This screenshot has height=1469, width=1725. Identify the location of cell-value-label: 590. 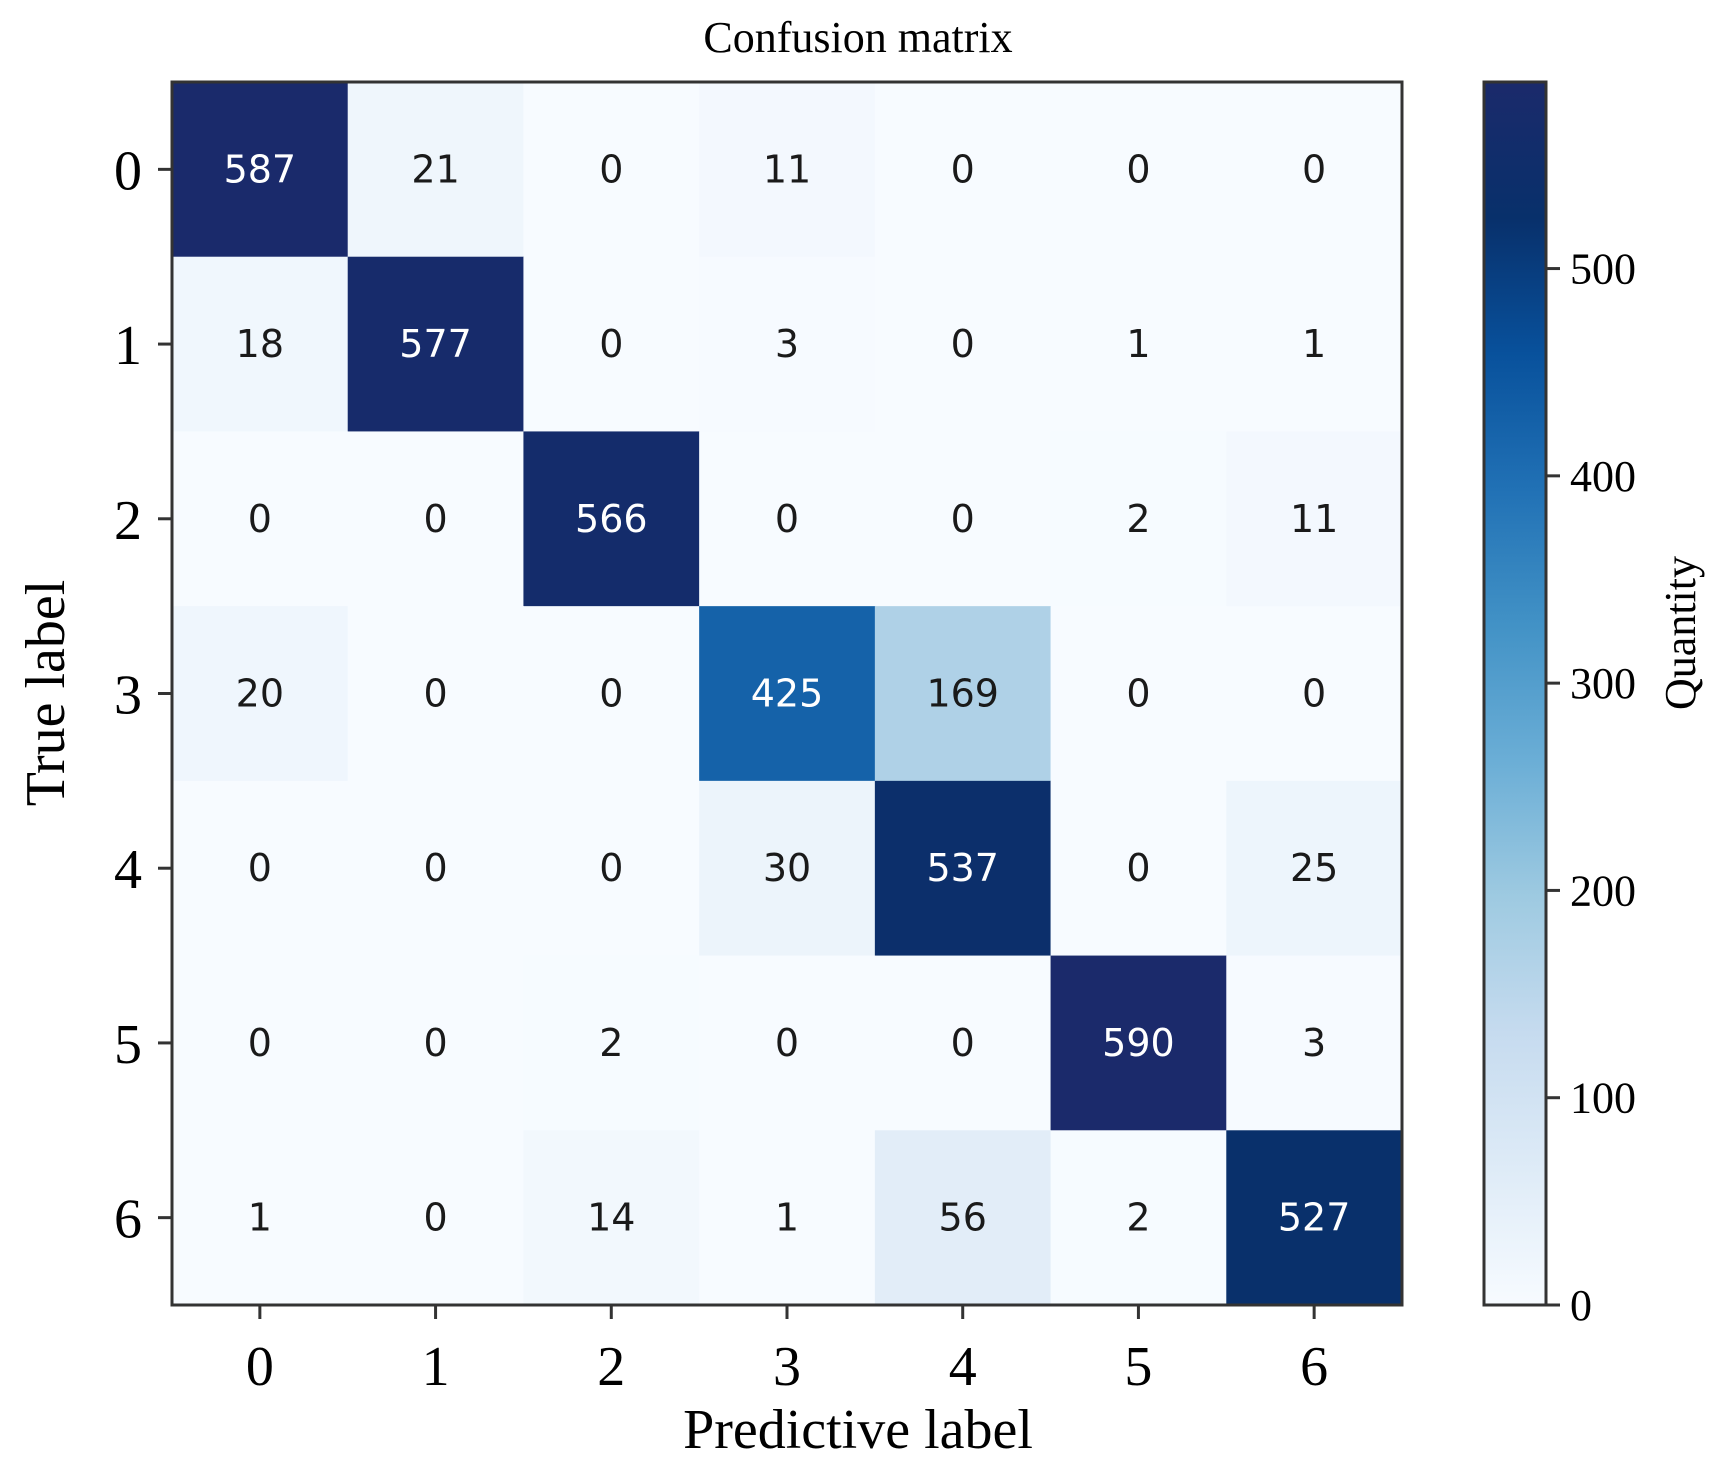
(1138, 1043).